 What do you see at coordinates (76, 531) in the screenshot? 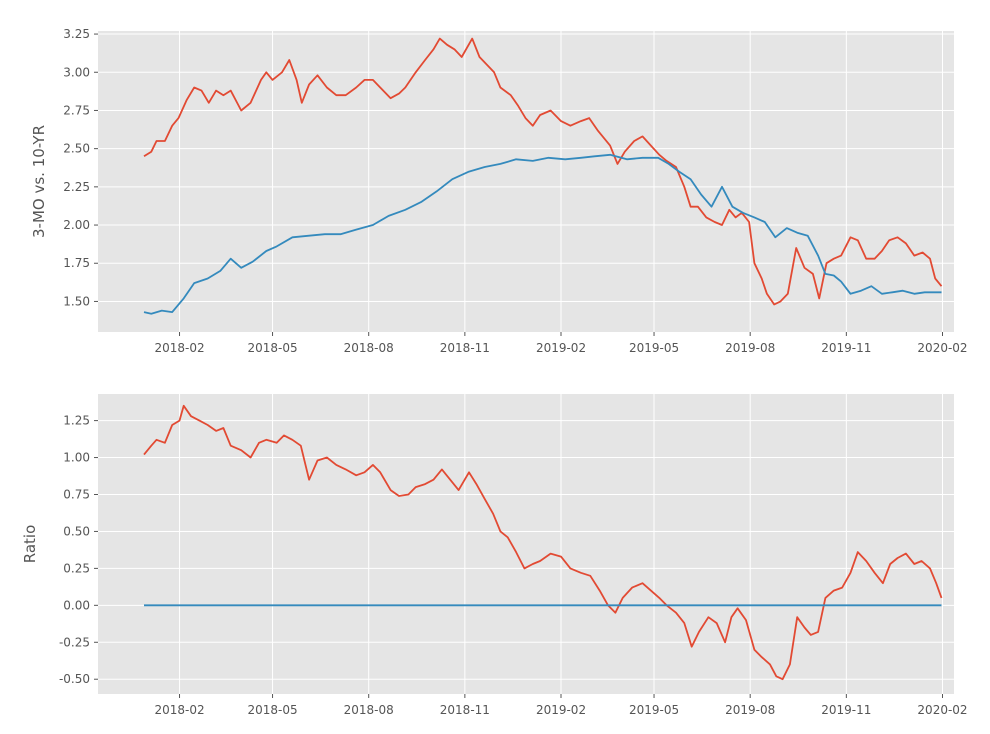
I see `bottom-y-tick-label: 0.50` at bounding box center [76, 531].